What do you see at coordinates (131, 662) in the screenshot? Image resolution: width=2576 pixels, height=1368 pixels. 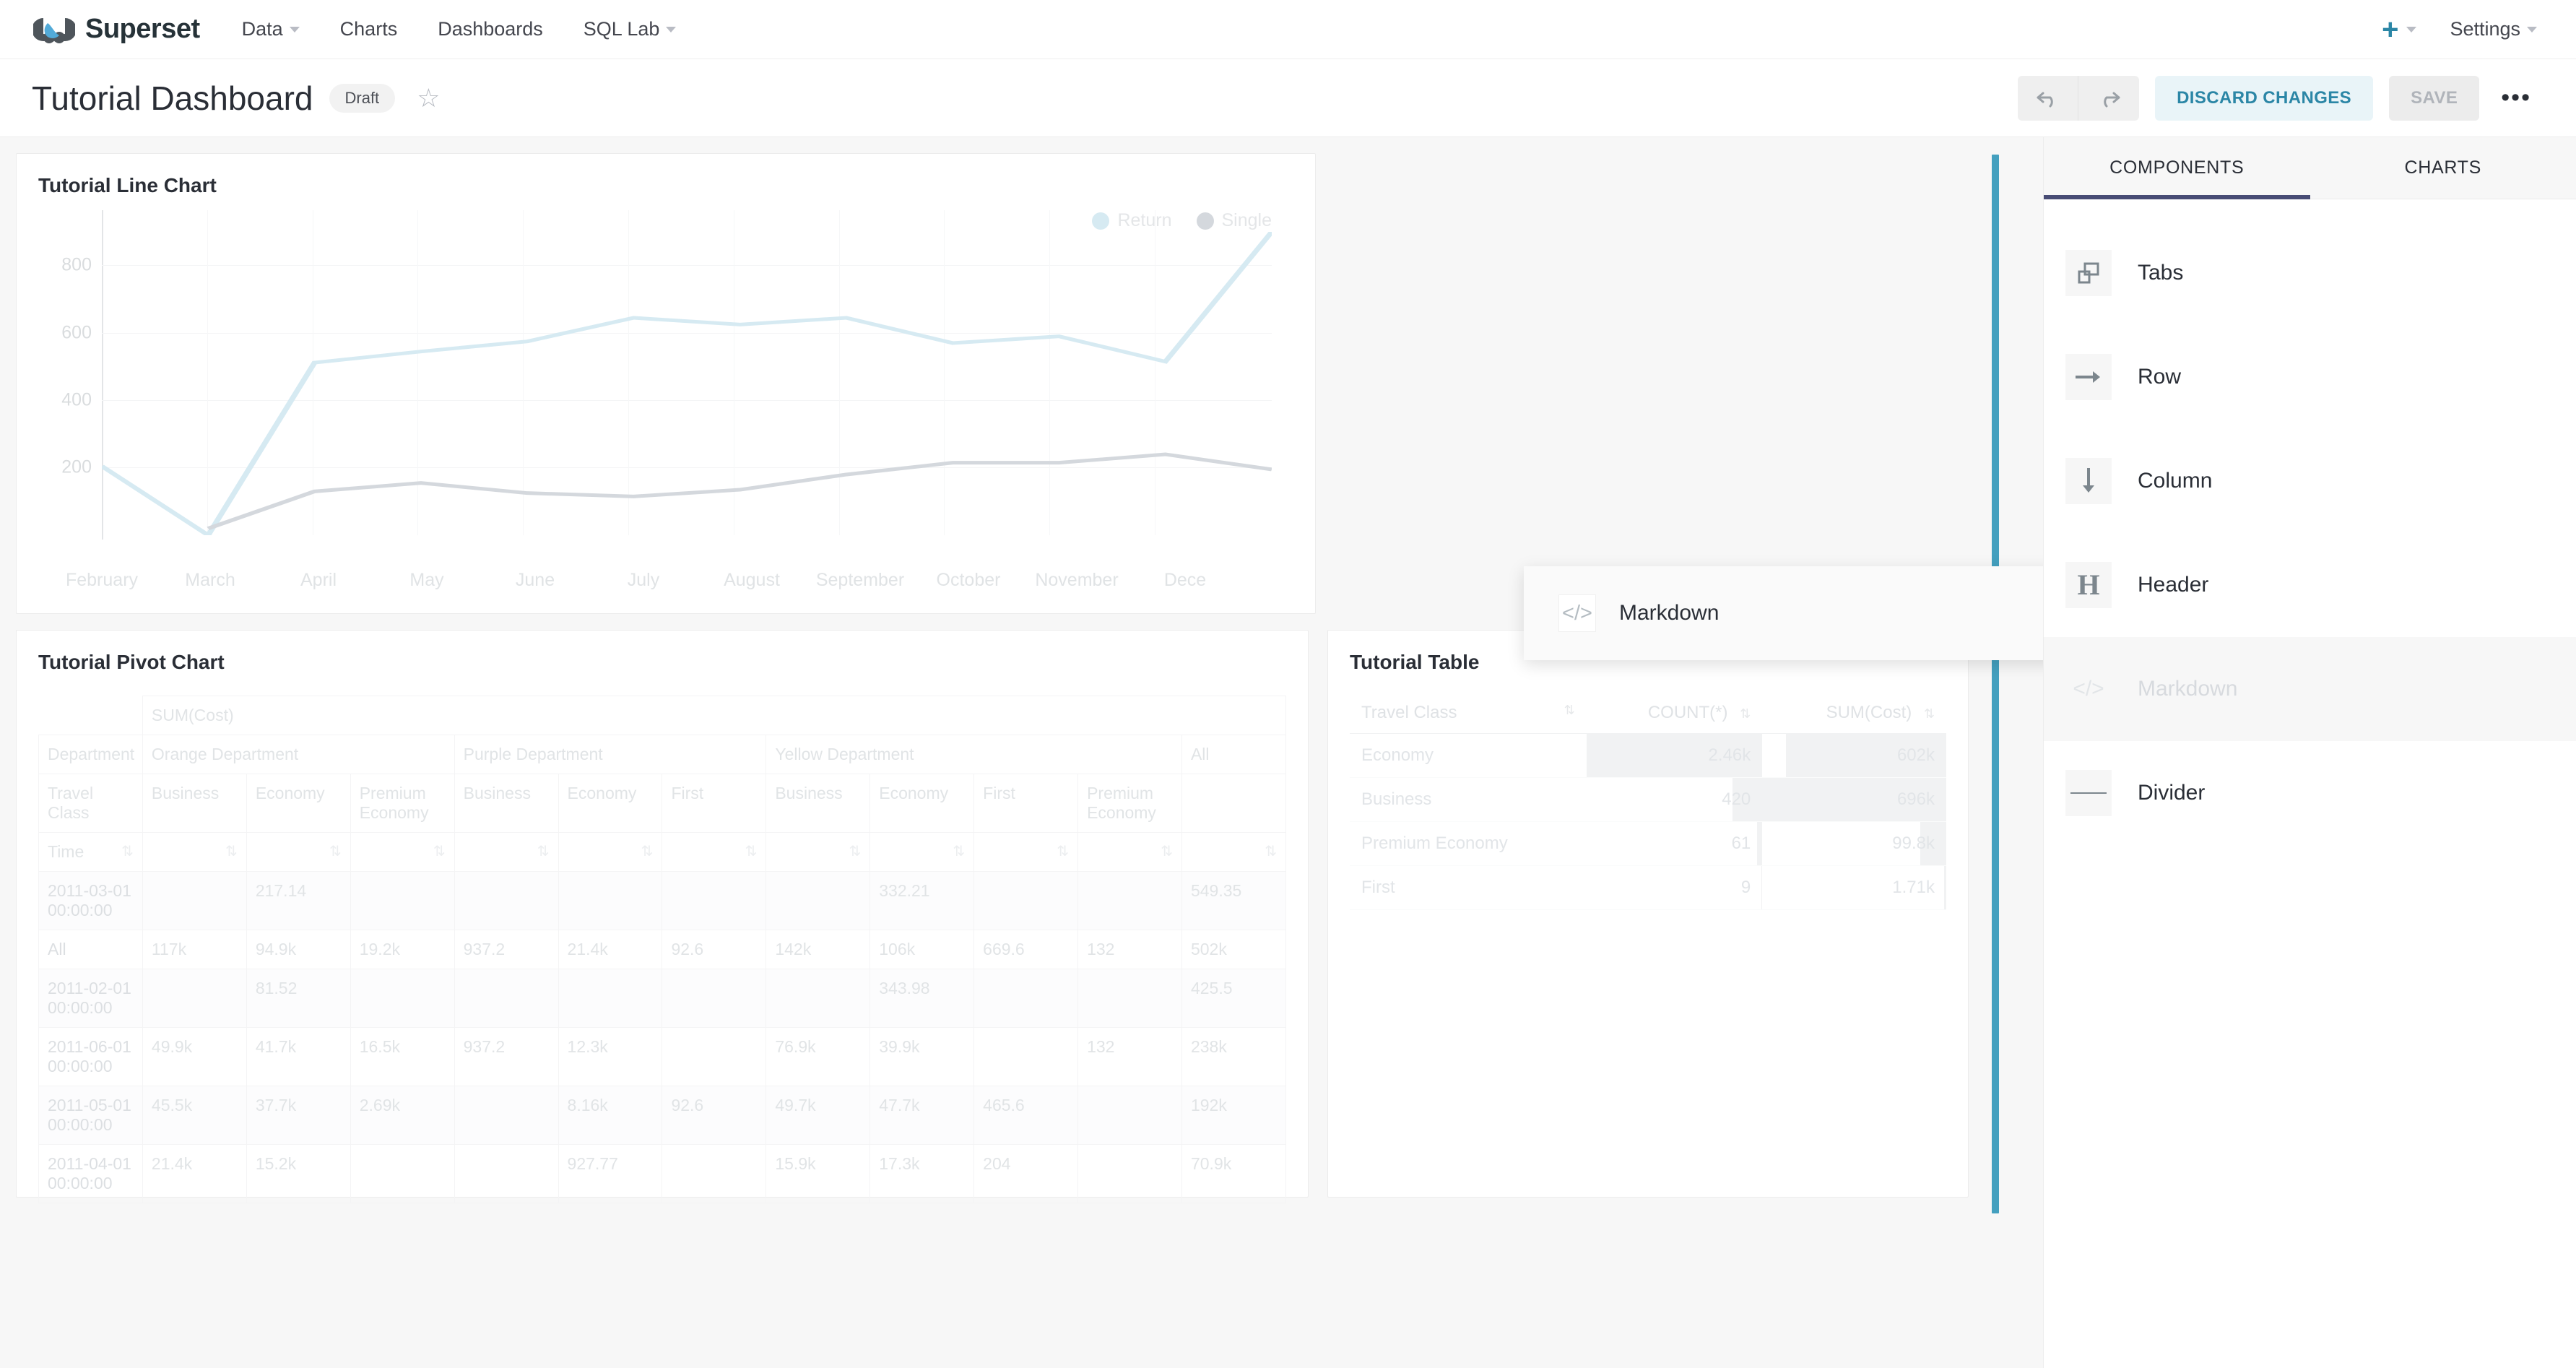 I see `chart-title-pivot: Tutorial Pivot Chart` at bounding box center [131, 662].